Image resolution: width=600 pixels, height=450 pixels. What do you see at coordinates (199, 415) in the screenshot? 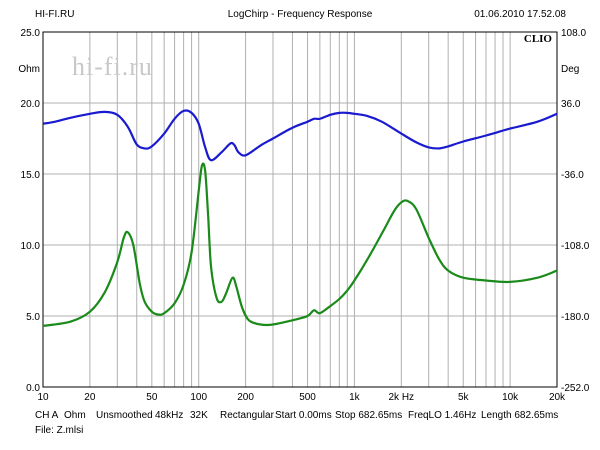
I see `footer-setting: 32K` at bounding box center [199, 415].